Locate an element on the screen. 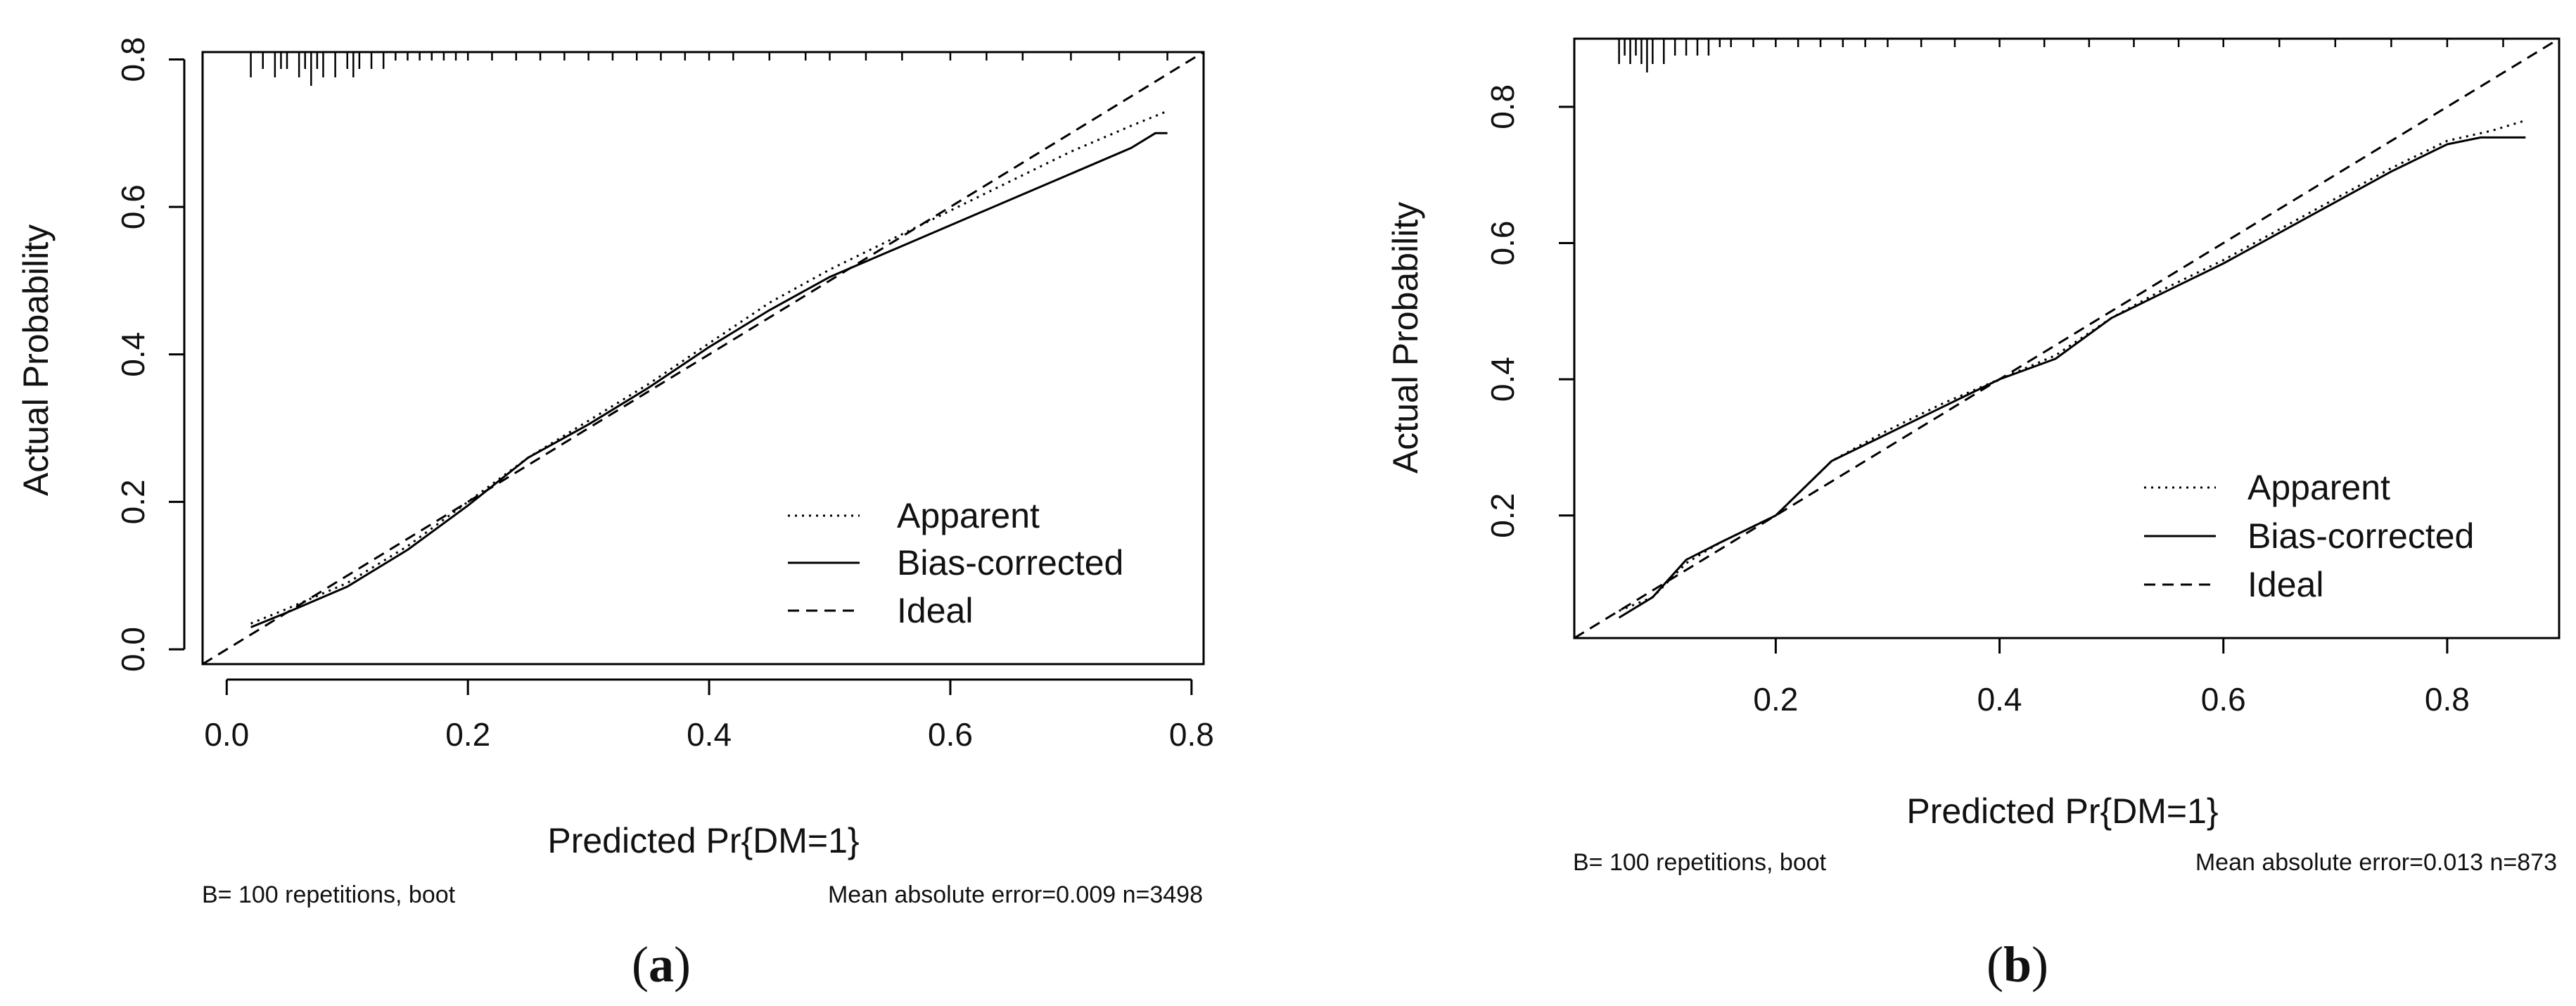  panel-a-x-tick-label: 0.6 is located at coordinates (950, 735).